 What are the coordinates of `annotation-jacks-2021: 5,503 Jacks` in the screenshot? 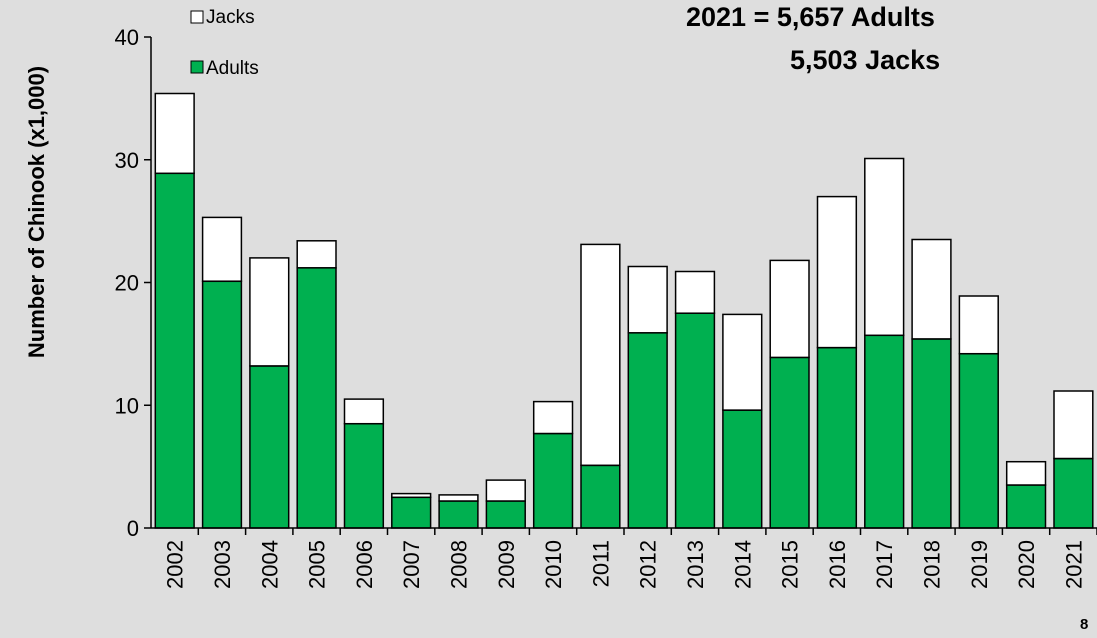 It's located at (865, 60).